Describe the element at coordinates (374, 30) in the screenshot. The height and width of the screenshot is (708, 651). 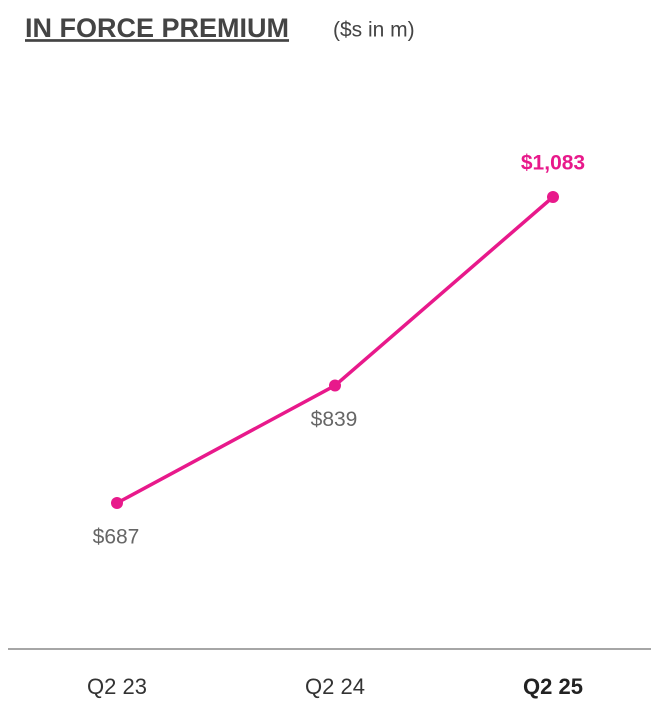
I see `chart-subtitle: ($s in m)` at that location.